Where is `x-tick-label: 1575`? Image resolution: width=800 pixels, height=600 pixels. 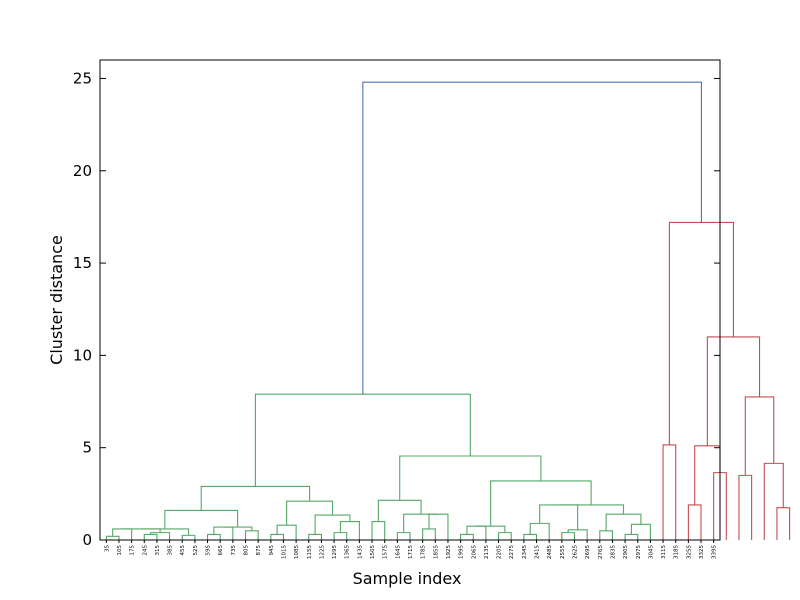
x-tick-label: 1575 is located at coordinates (386, 552).